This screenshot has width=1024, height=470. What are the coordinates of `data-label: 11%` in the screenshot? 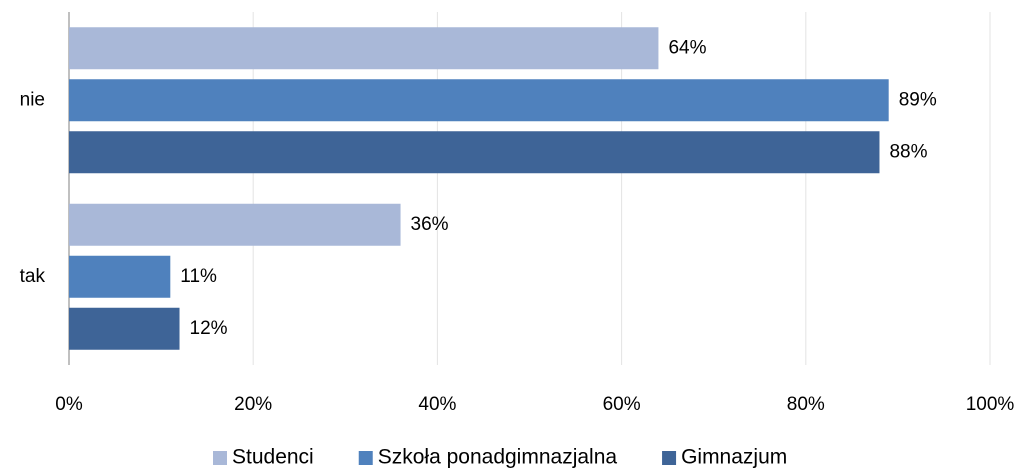 It's located at (198, 276).